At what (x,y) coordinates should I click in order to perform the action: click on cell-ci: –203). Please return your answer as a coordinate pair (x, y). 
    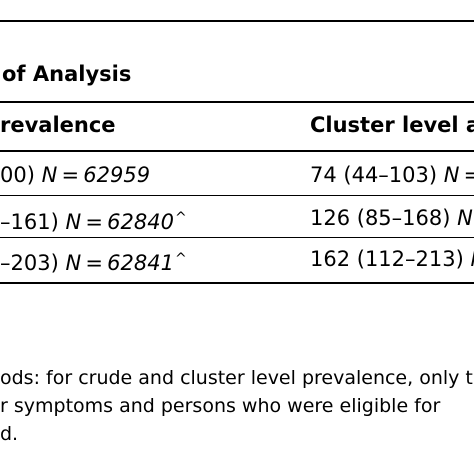
    Looking at the image, I should click on (29, 263).